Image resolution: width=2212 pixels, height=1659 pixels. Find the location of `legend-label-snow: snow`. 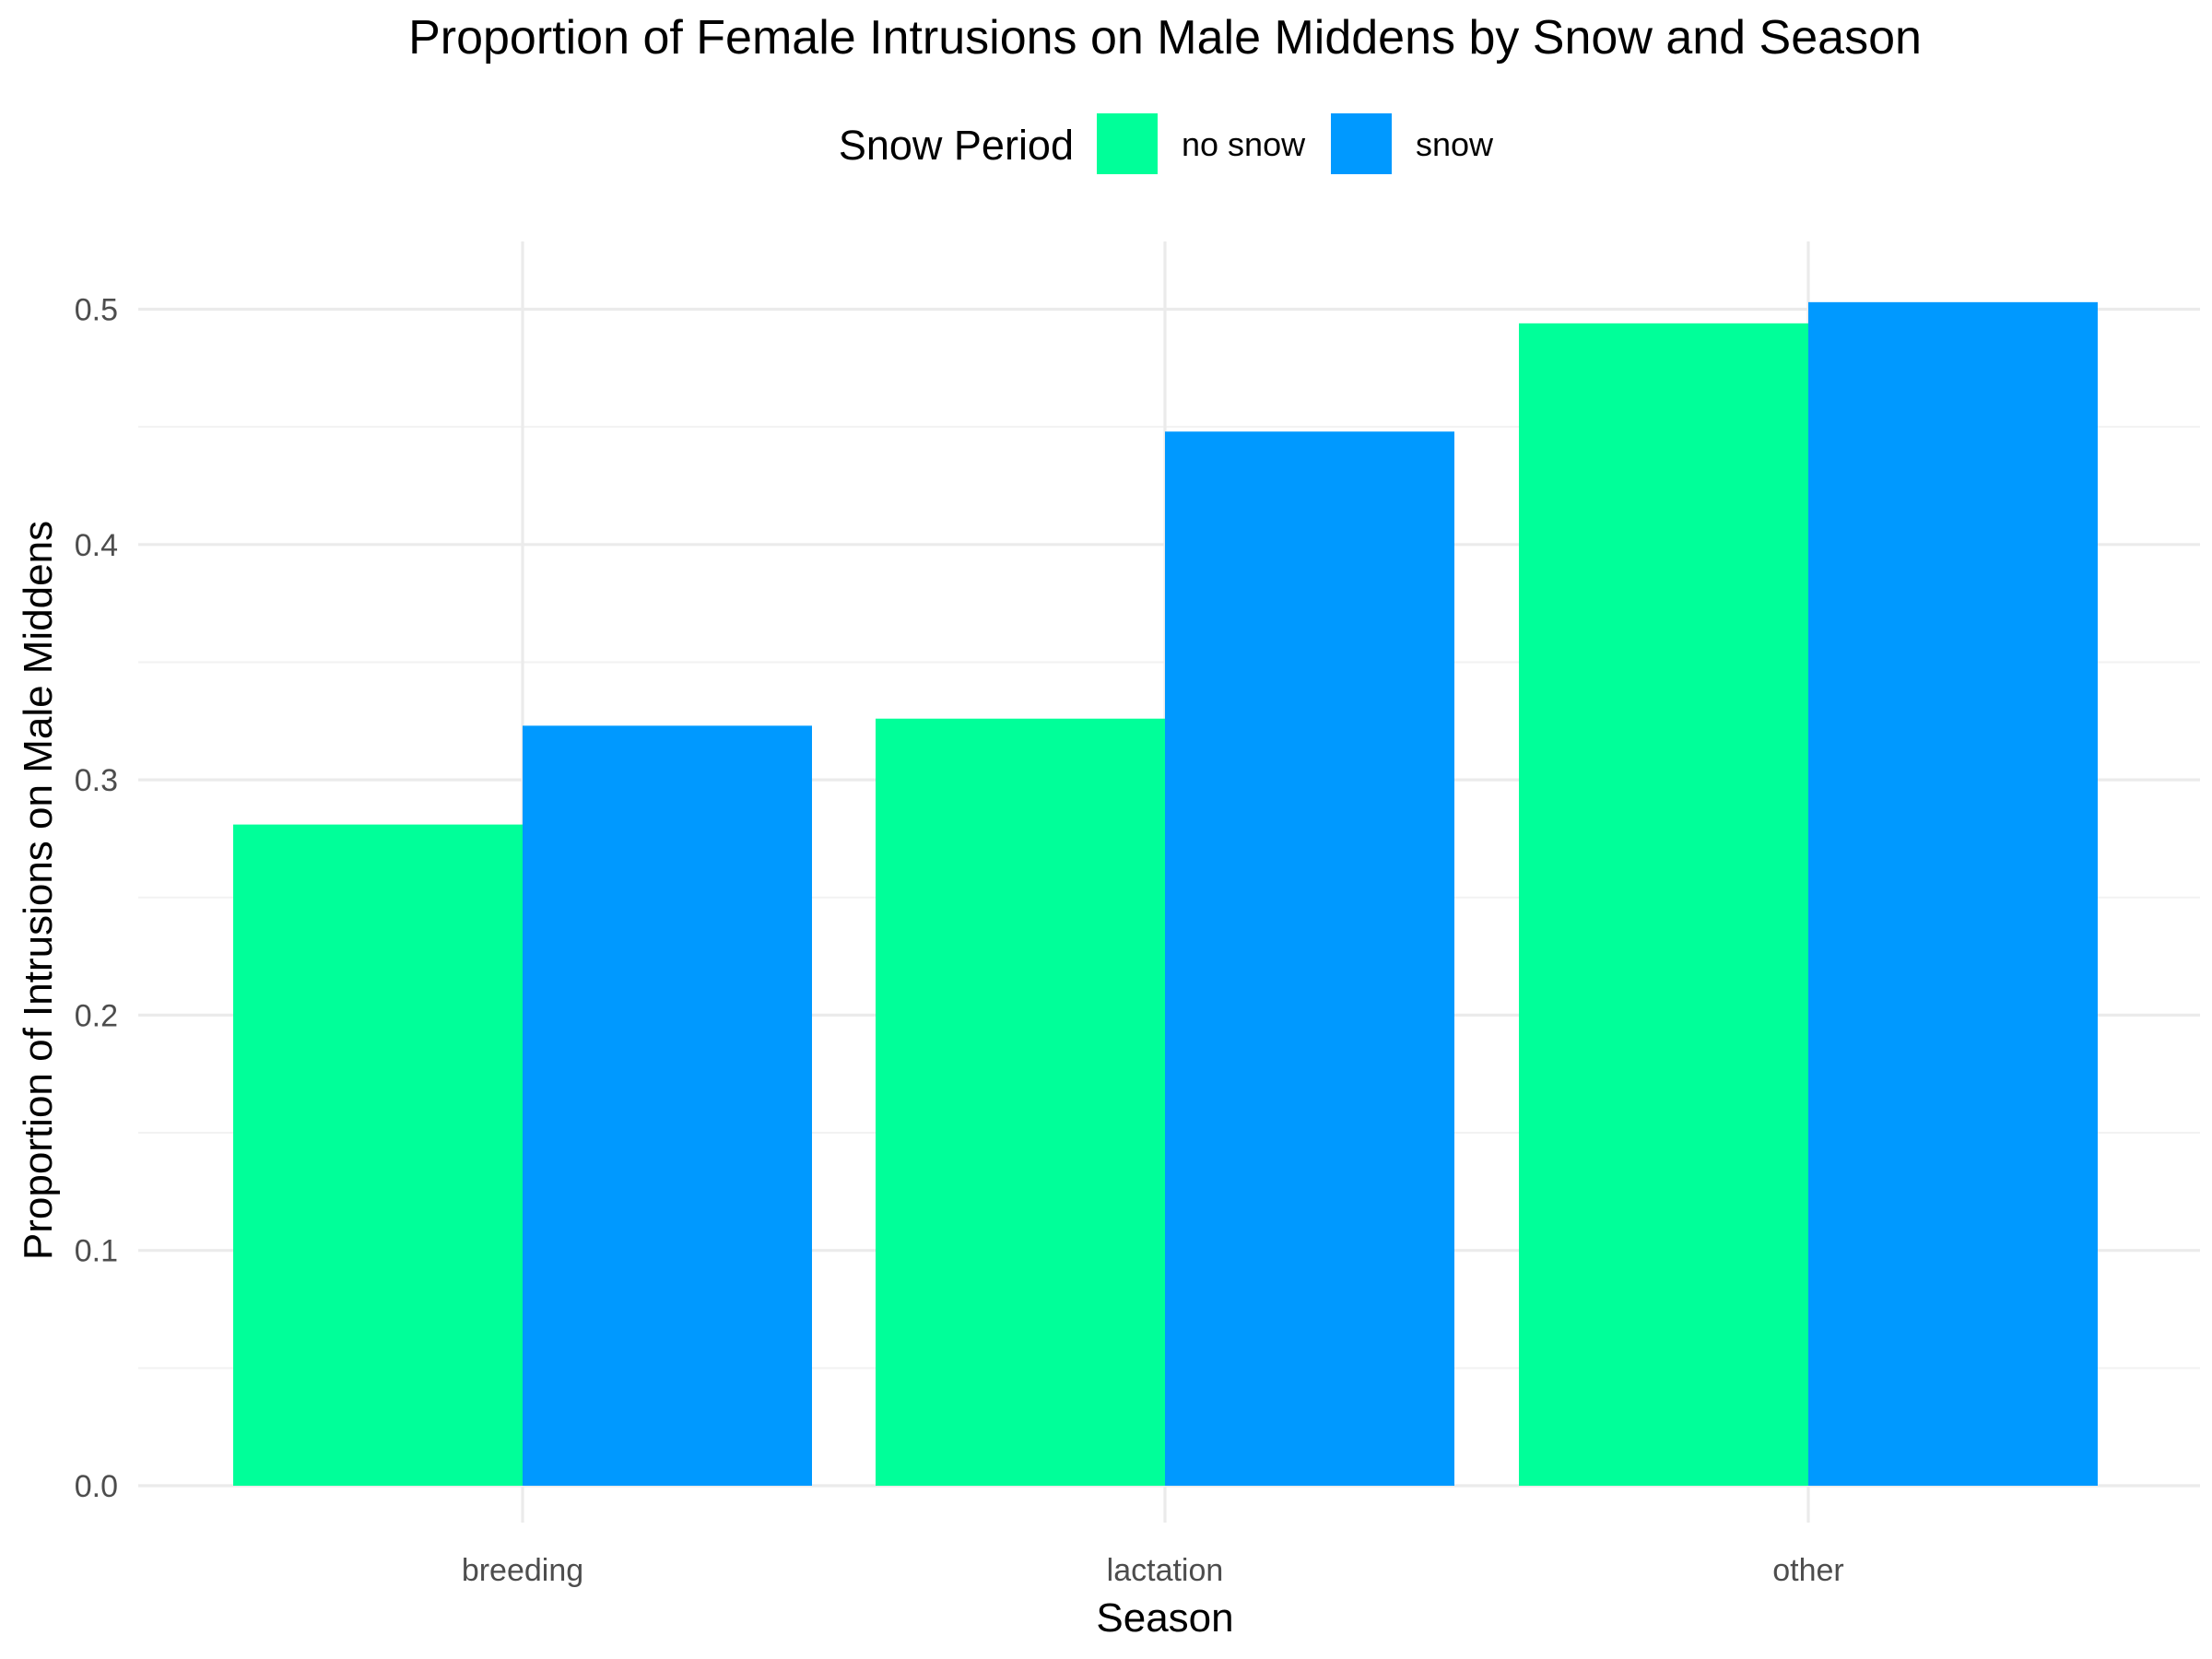

legend-label-snow: snow is located at coordinates (1455, 144).